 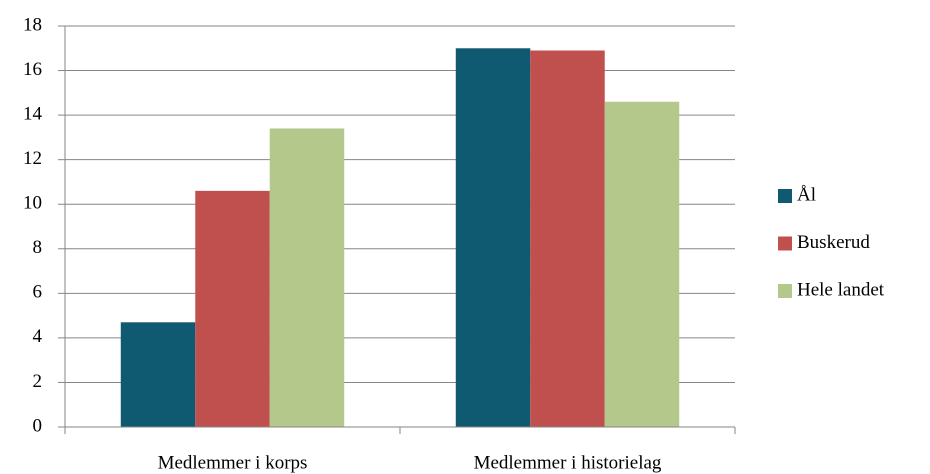 I want to click on y-tick-label: 10, so click(x=32, y=203).